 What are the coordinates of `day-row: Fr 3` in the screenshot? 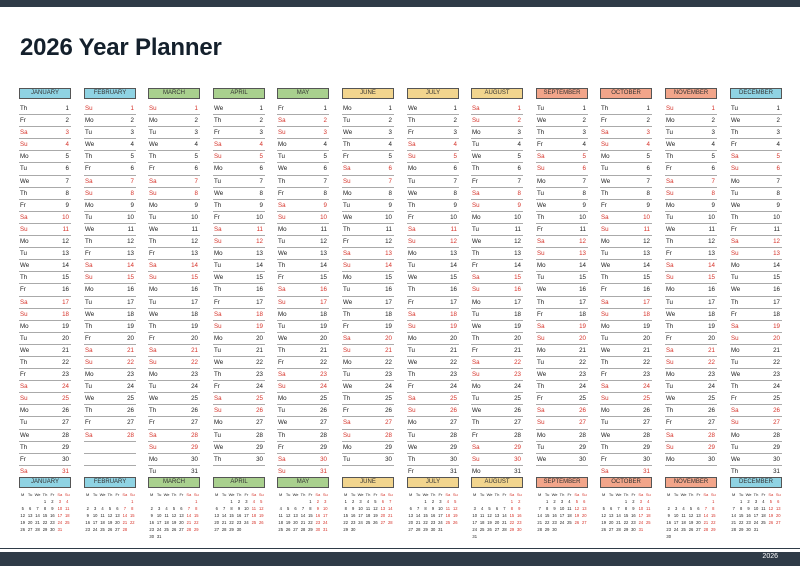 It's located at (433, 133).